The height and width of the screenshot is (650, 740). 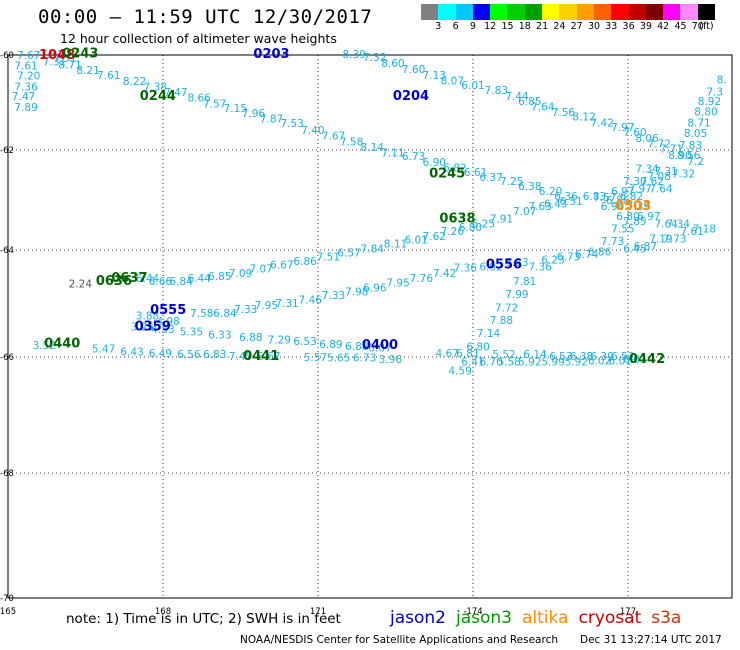 What do you see at coordinates (219, 335) in the screenshot?
I see `wave-height-value: 6.33` at bounding box center [219, 335].